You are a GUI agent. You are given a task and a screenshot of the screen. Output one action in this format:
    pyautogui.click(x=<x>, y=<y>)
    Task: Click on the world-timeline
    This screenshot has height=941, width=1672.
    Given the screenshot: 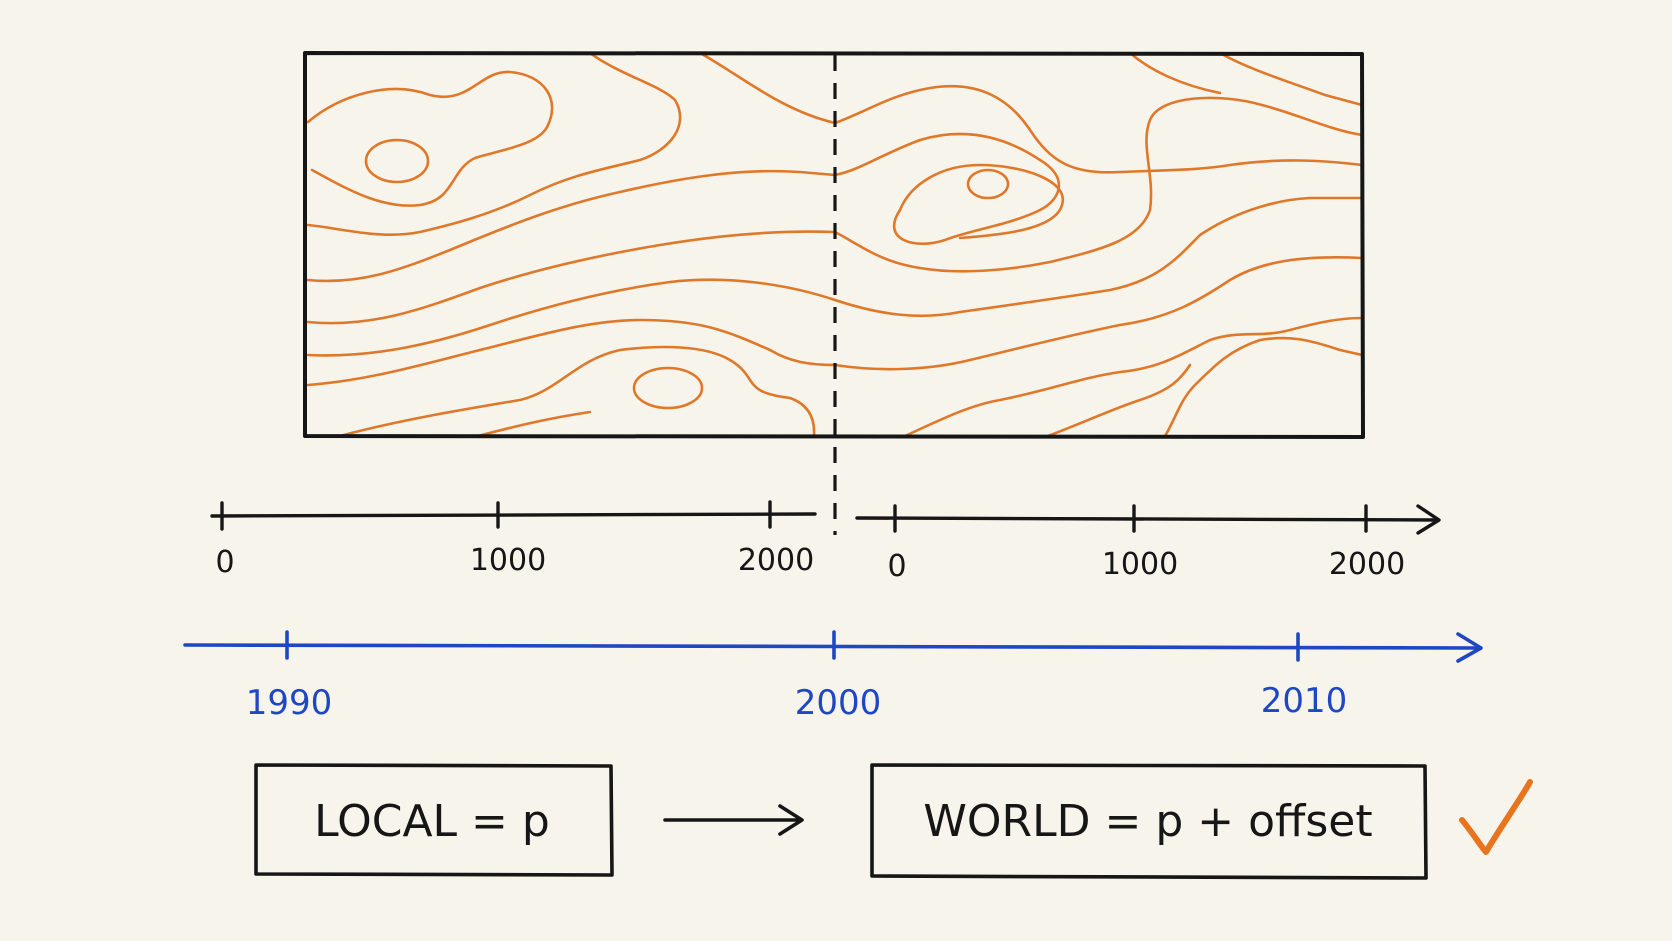 What is the action you would take?
    pyautogui.click(x=833, y=646)
    